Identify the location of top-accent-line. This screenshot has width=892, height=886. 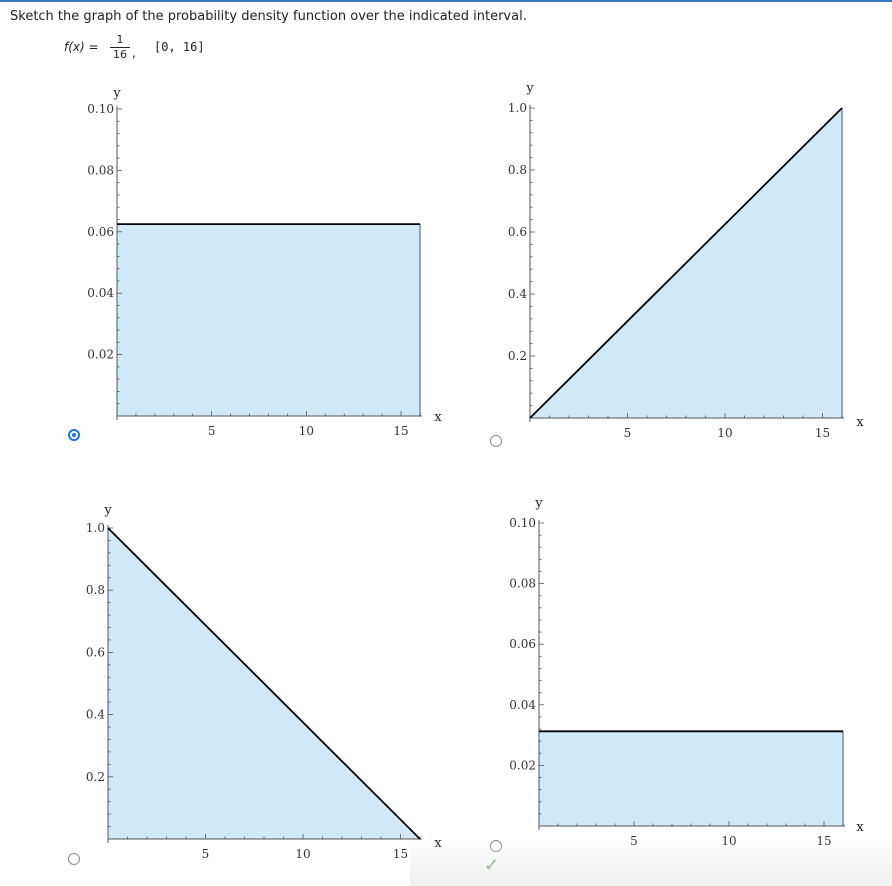
(446, 1).